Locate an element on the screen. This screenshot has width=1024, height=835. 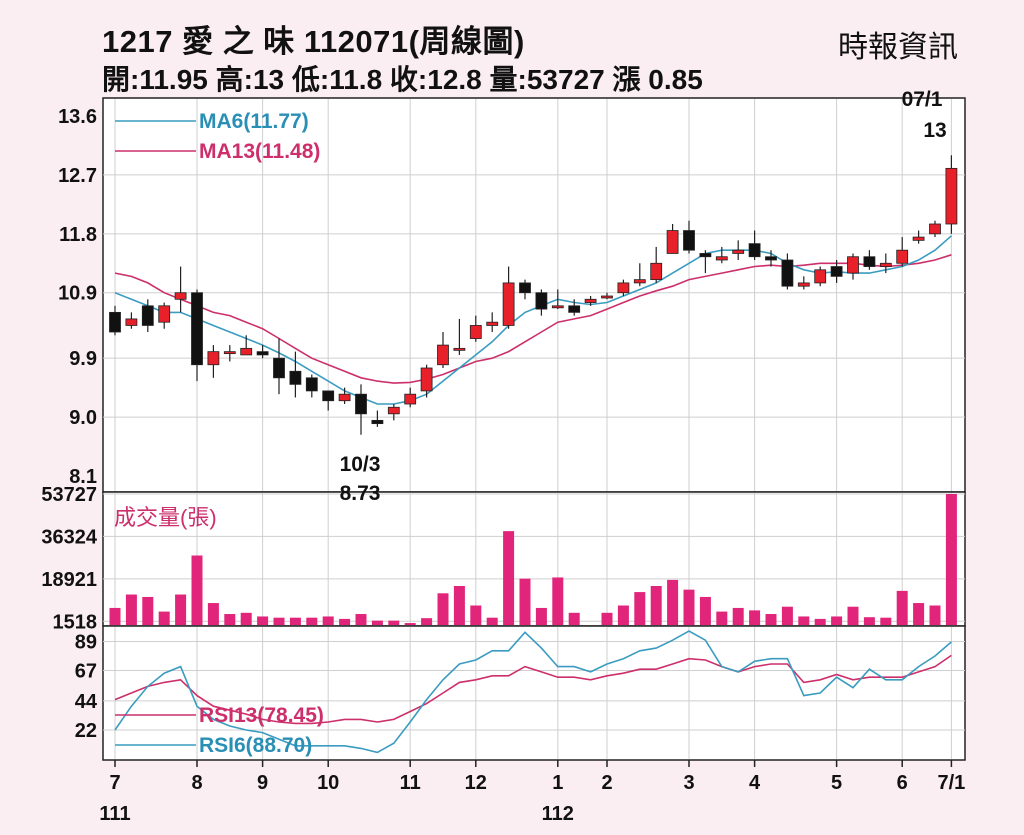
rsi-tick-label: 67 is located at coordinates (86, 672).